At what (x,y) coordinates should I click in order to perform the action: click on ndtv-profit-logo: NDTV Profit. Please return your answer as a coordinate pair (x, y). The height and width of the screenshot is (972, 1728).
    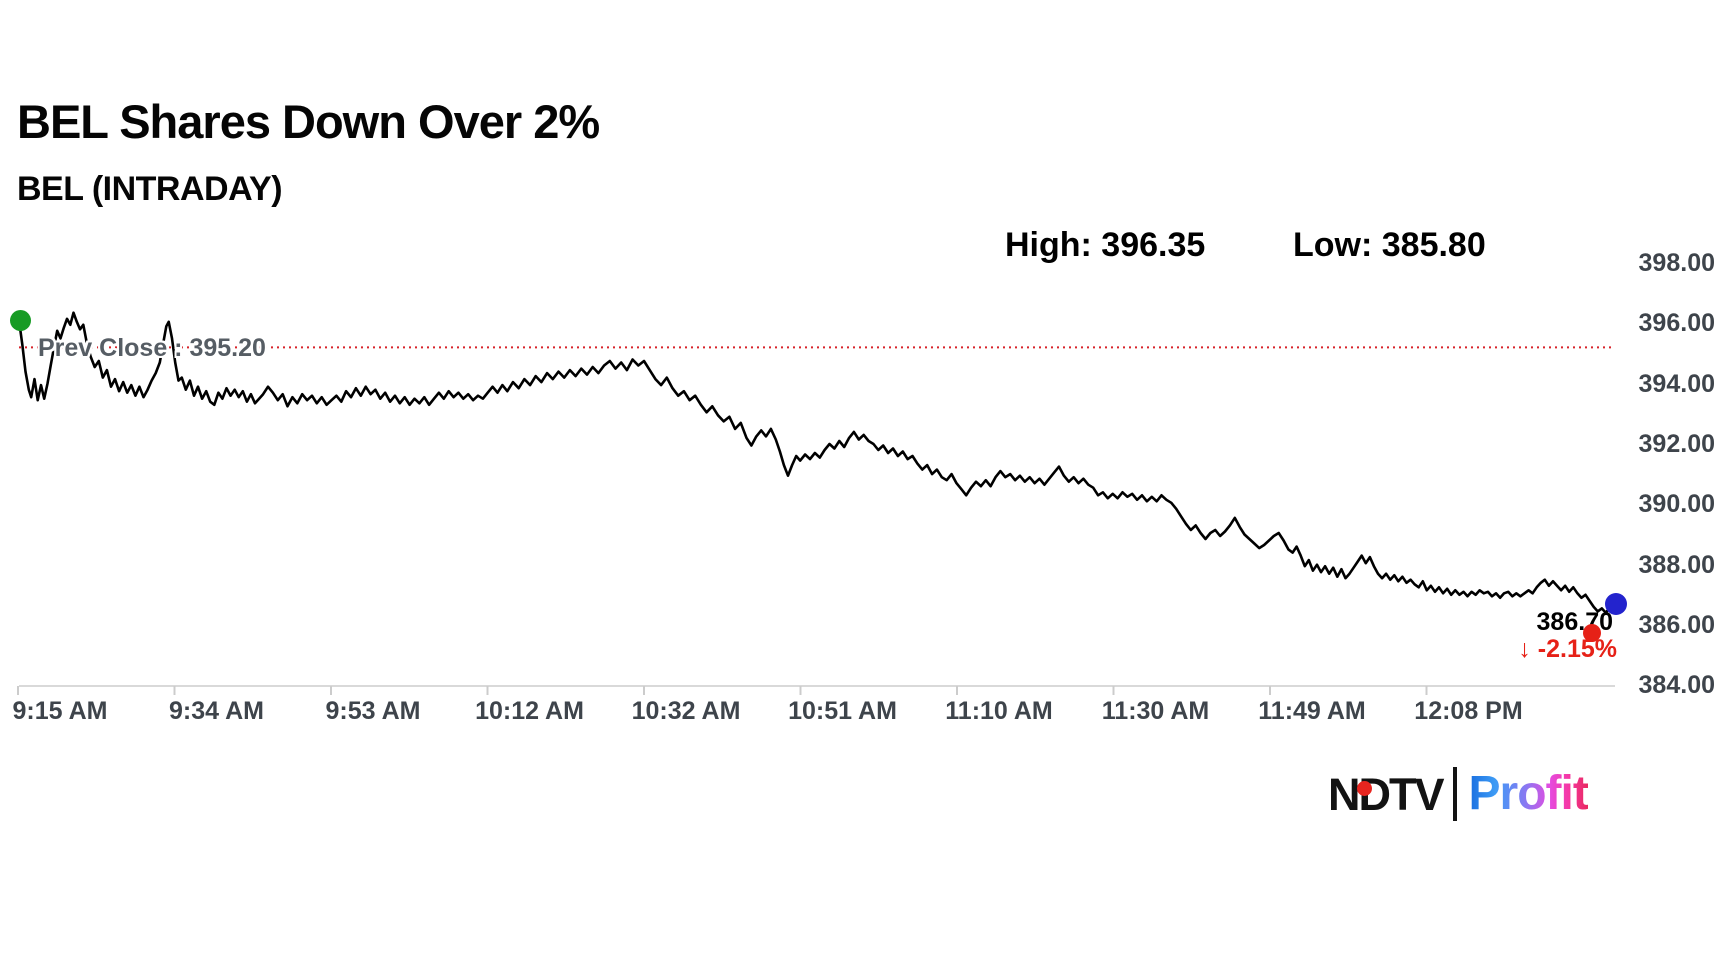
    Looking at the image, I should click on (1458, 794).